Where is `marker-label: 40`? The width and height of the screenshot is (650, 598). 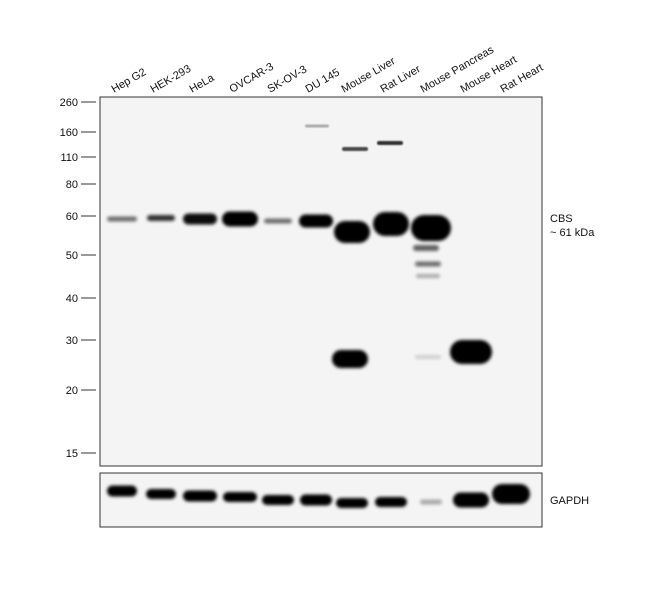
marker-label: 40 is located at coordinates (72, 299).